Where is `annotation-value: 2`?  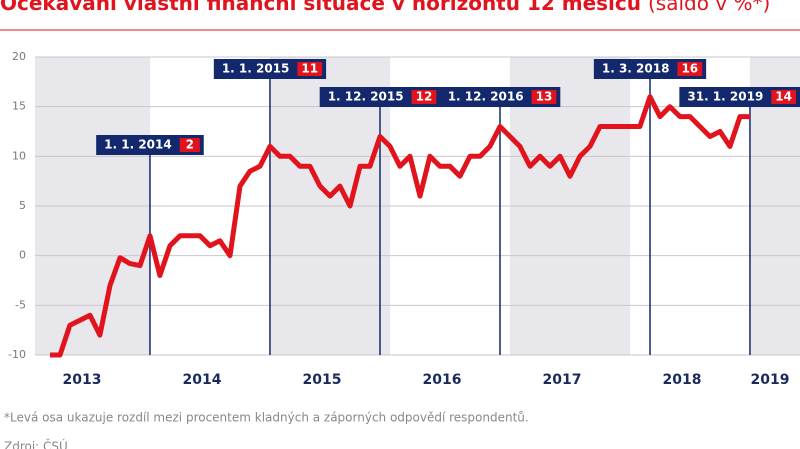
annotation-value: 2 is located at coordinates (190, 145).